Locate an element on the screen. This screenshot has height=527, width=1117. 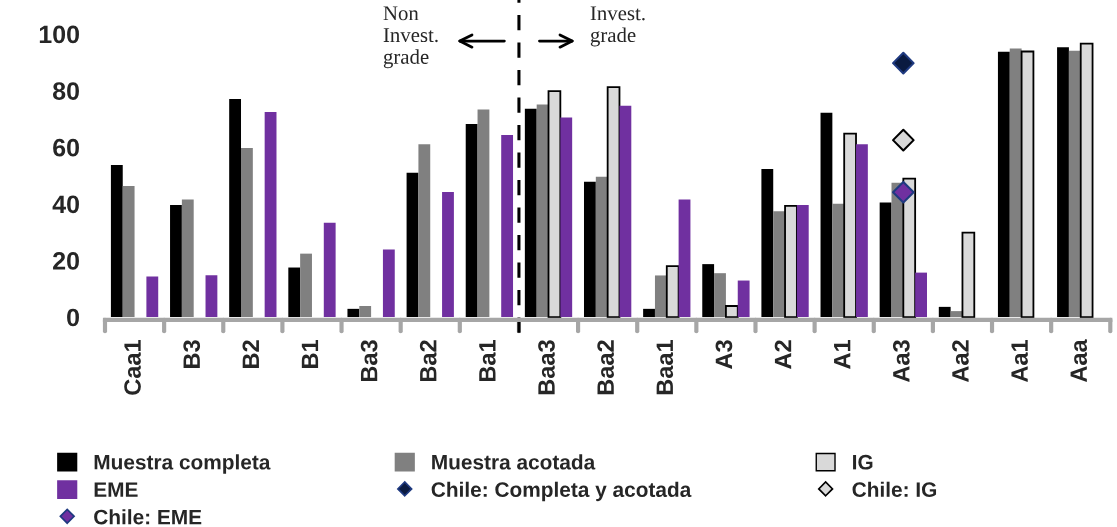
x-tick-label: Baa2 is located at coordinates (605, 367).